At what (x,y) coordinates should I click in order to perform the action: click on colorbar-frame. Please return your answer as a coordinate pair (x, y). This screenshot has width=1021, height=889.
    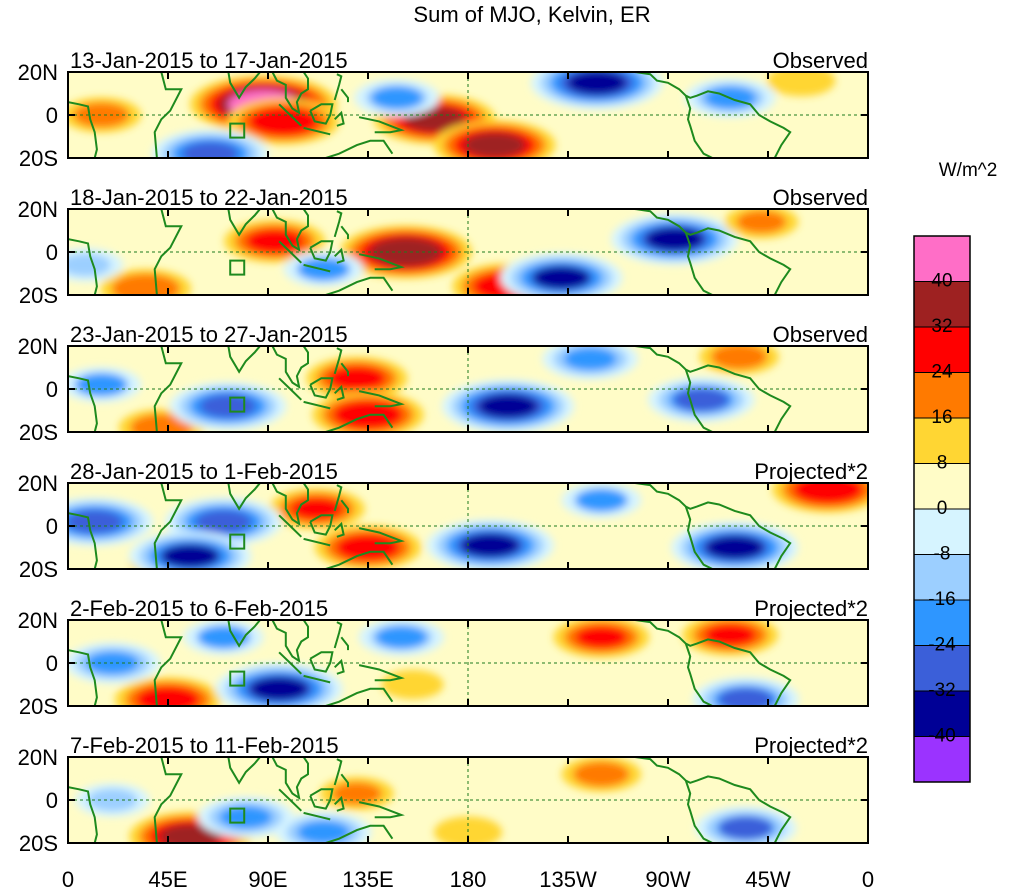
    Looking at the image, I should click on (942, 509).